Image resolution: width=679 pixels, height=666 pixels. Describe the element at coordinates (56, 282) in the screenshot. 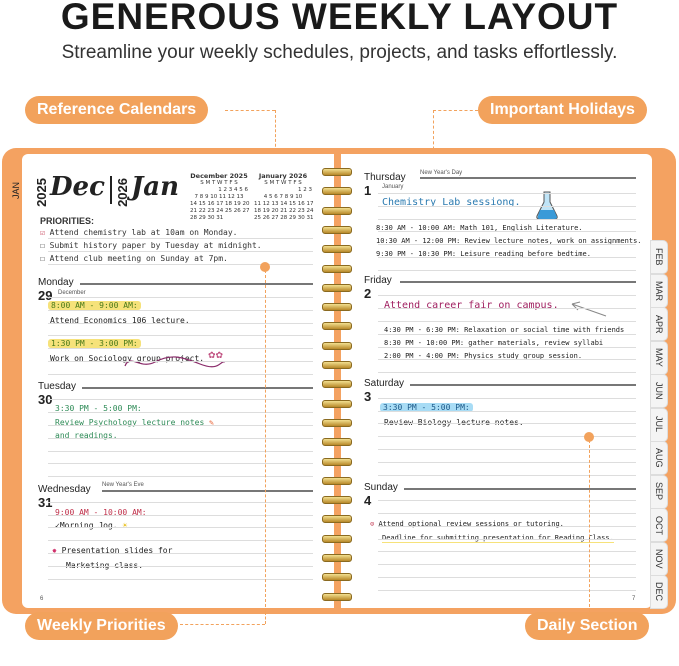

I see `day-name: Monday` at that location.